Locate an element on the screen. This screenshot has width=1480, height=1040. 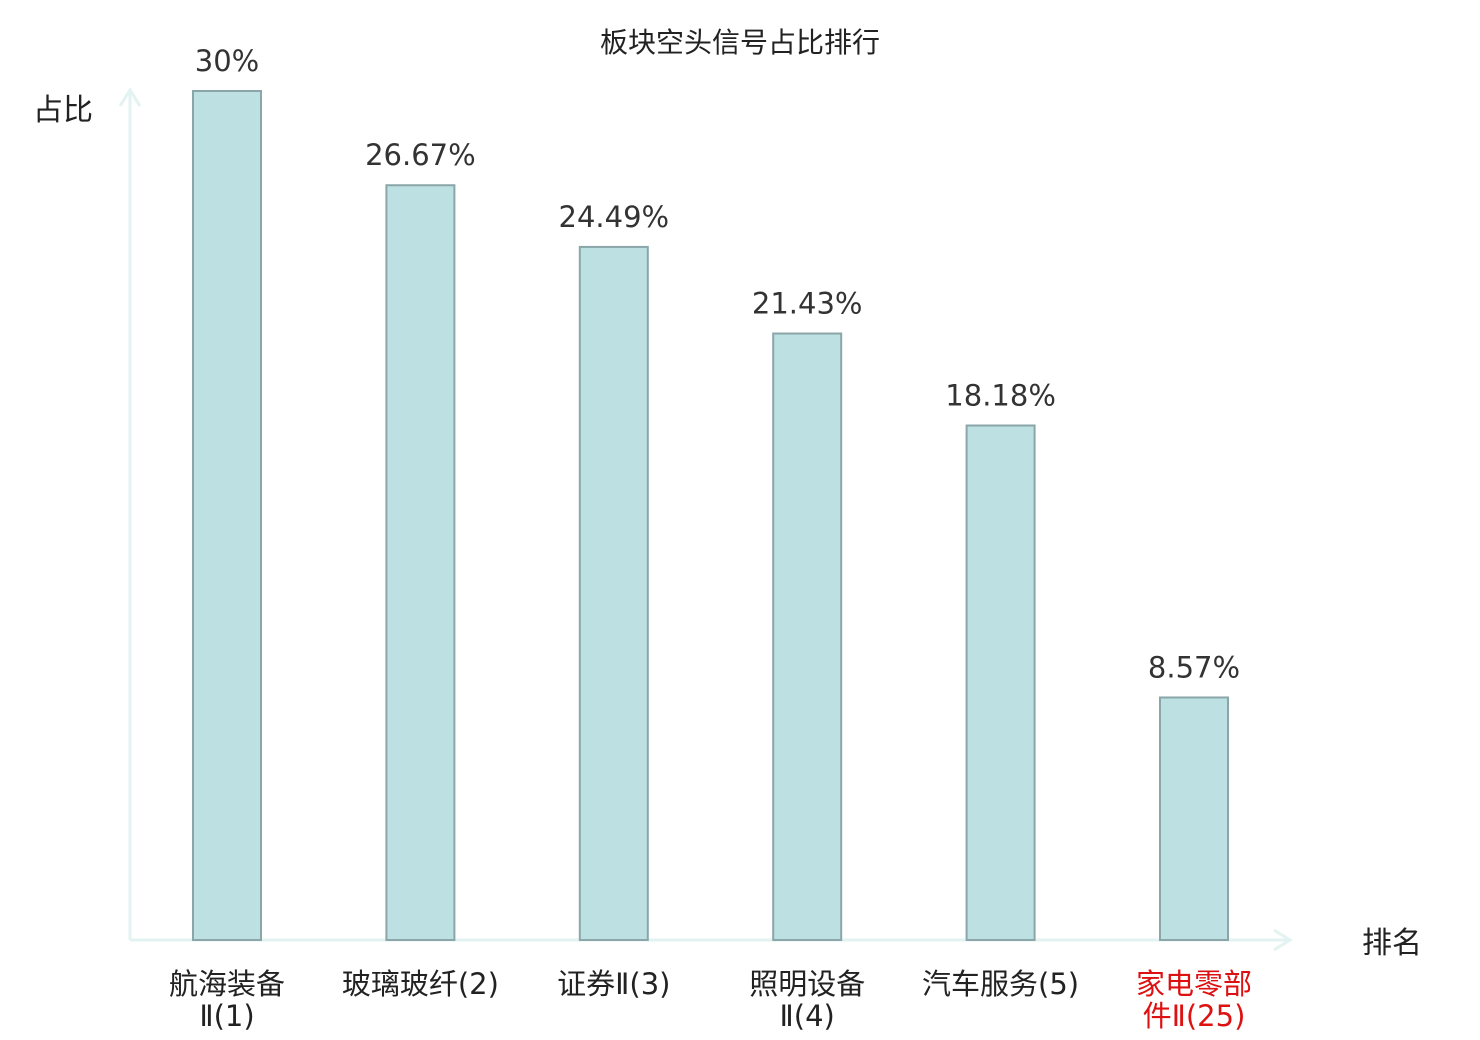
category-label-line: 件Ⅱ(25) is located at coordinates (1194, 1016).